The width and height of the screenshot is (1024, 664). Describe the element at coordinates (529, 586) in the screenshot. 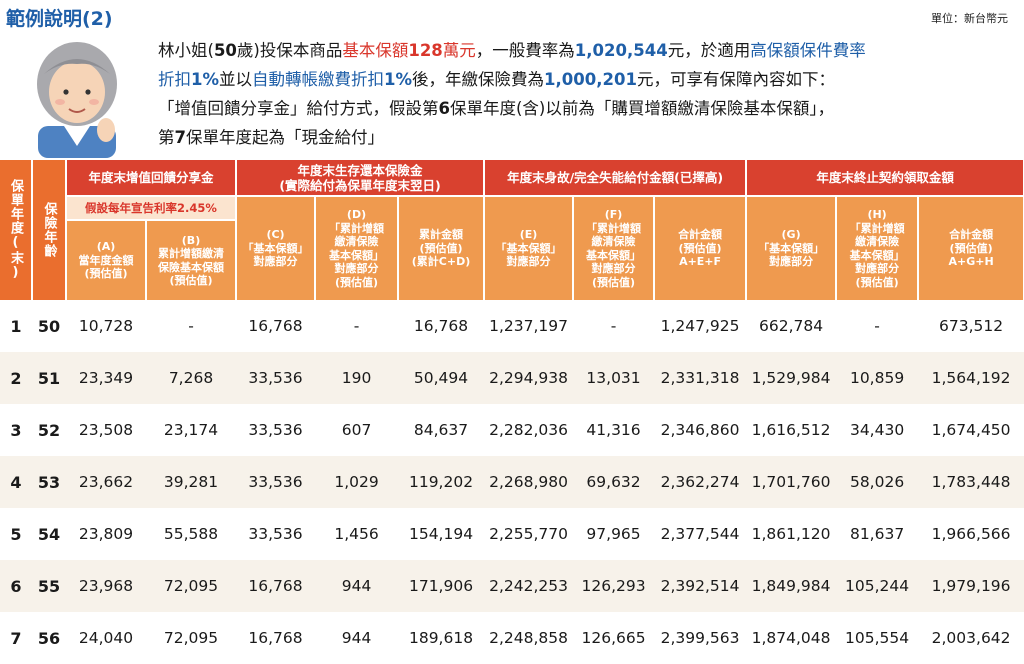

I see `table-cell: 2,242,253` at that location.